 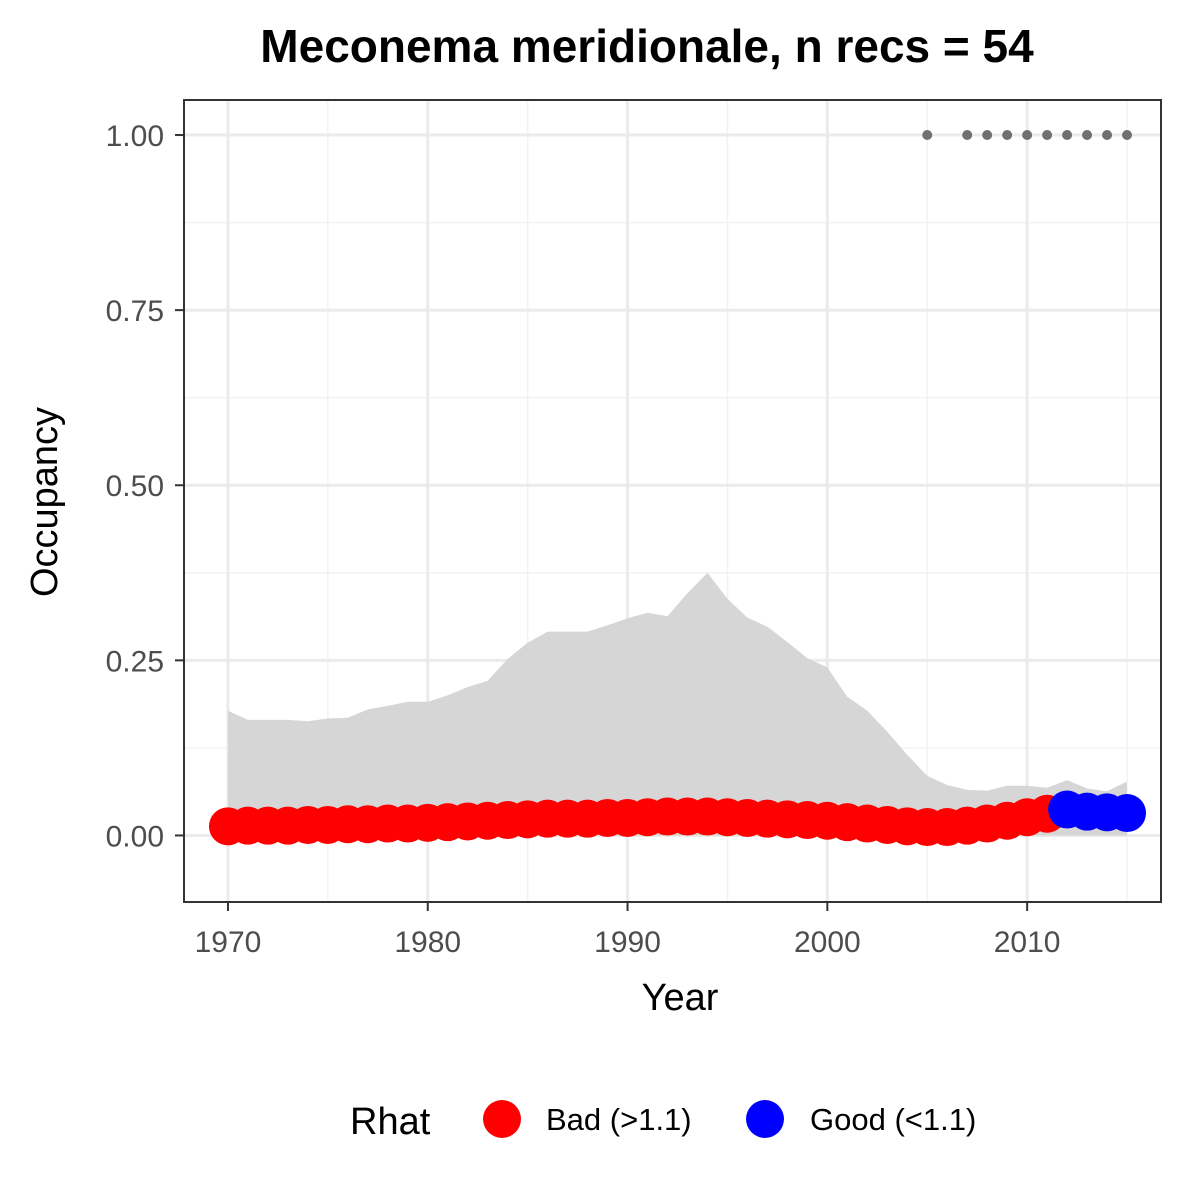 I want to click on y-tick-label: 0.00, so click(x=135, y=836).